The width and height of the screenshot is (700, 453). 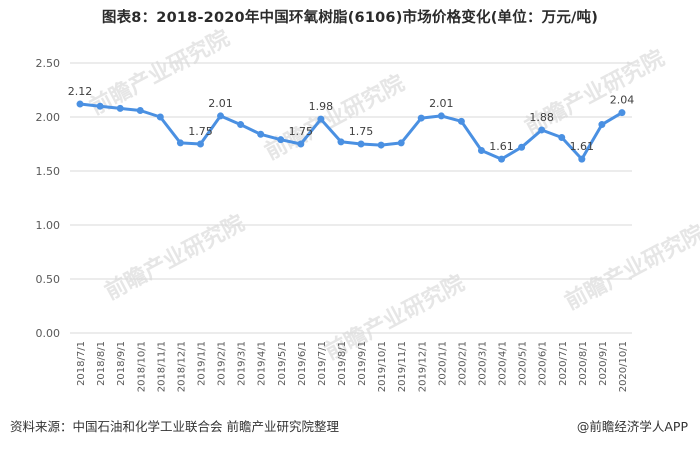 What do you see at coordinates (48, 198) in the screenshot?
I see `y-axis-ticks: 0.00 0.50 1.00 1.50 2.00 2.50` at bounding box center [48, 198].